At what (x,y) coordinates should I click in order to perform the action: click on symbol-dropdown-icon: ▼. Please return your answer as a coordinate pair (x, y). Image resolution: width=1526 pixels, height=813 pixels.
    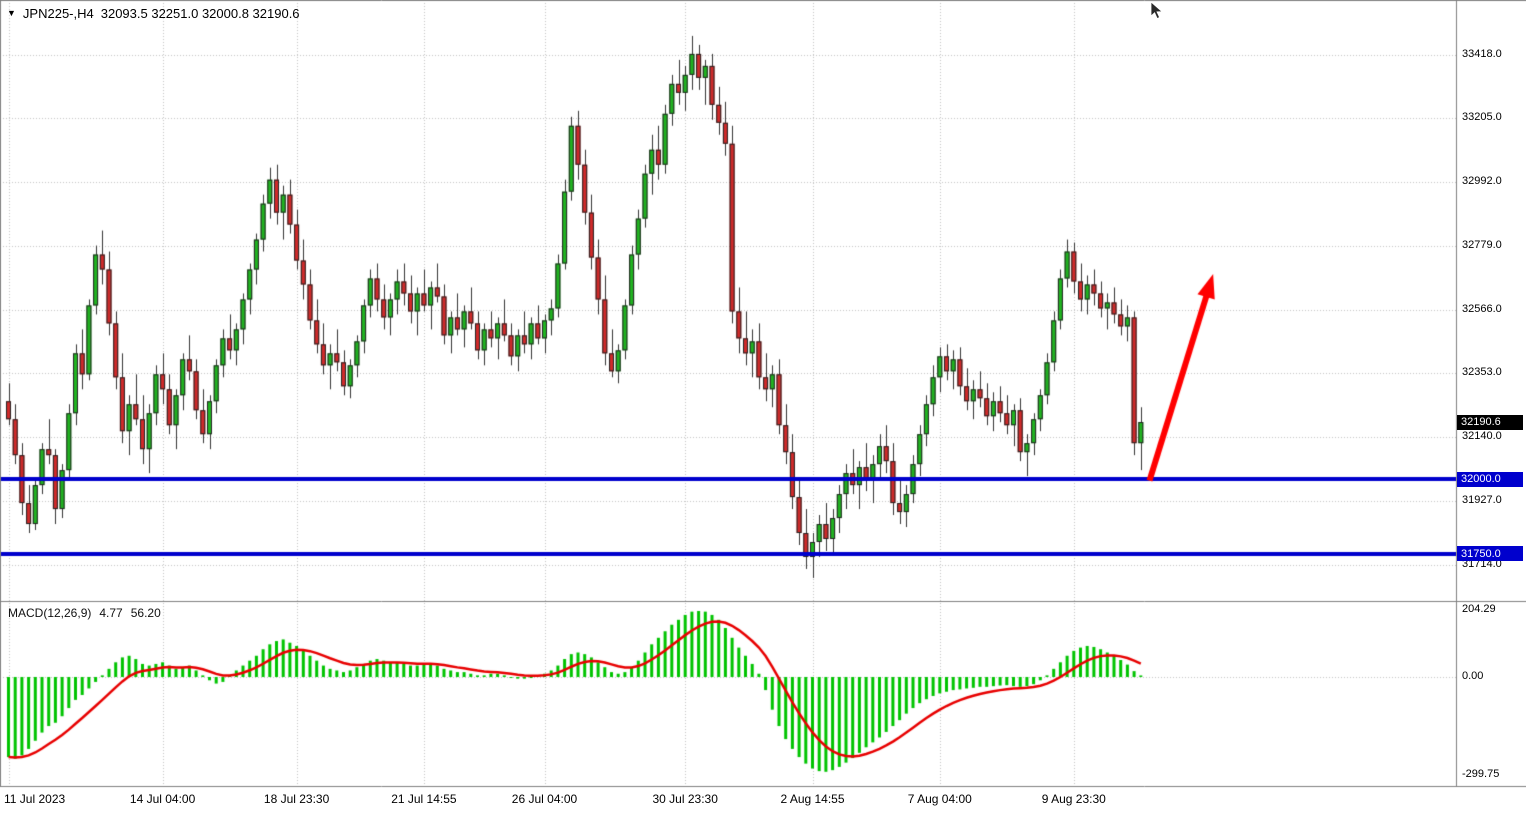
    Looking at the image, I should click on (11, 13).